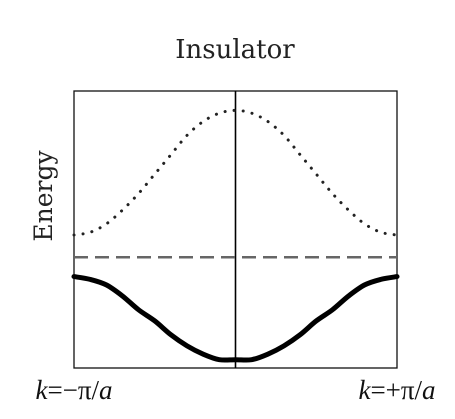 Image resolution: width=455 pixels, height=419 pixels. Describe the element at coordinates (235, 390) in the screenshot. I see `x-tick-labels: k=−π/a k=+π/a` at that location.